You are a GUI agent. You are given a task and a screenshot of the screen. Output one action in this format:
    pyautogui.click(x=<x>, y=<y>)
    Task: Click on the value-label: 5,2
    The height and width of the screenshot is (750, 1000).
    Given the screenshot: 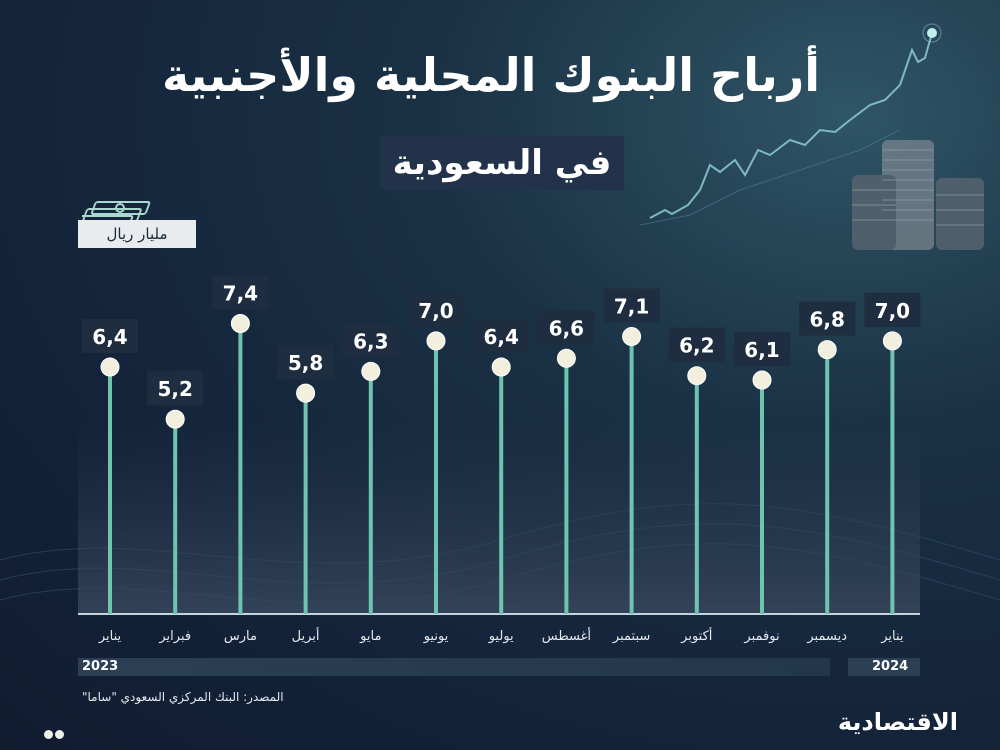 What is the action you would take?
    pyautogui.click(x=174, y=389)
    